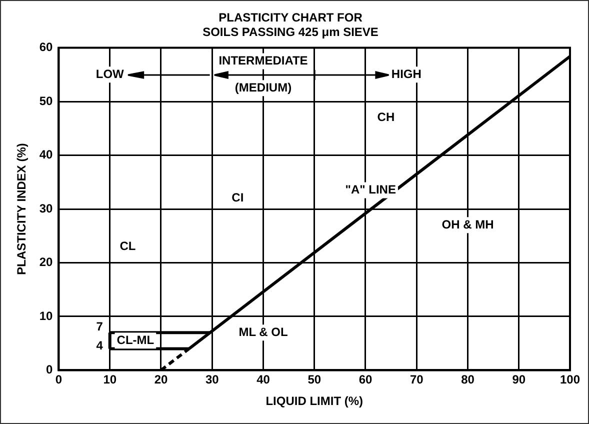  What do you see at coordinates (110, 379) in the screenshot?
I see `x-tick-label: 10` at bounding box center [110, 379].